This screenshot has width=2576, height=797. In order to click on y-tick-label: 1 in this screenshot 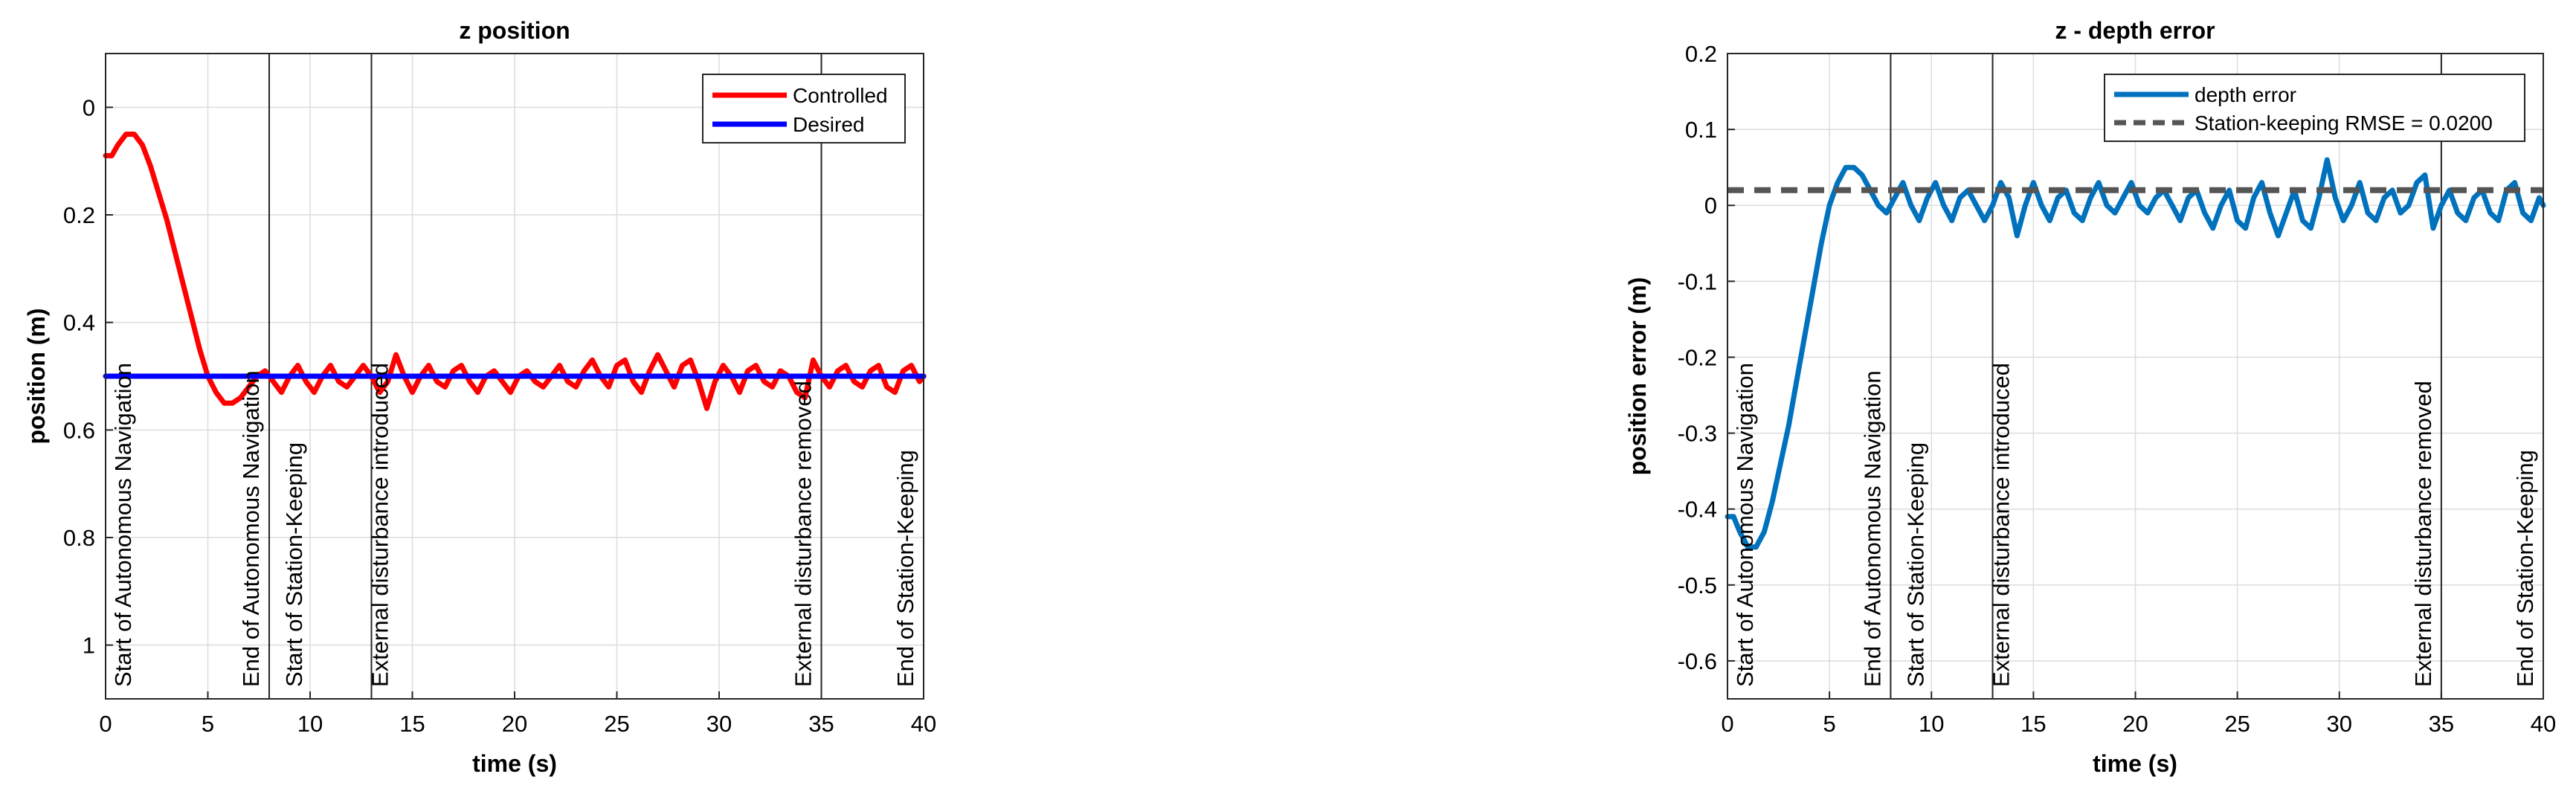, I will do `click(89, 646)`.